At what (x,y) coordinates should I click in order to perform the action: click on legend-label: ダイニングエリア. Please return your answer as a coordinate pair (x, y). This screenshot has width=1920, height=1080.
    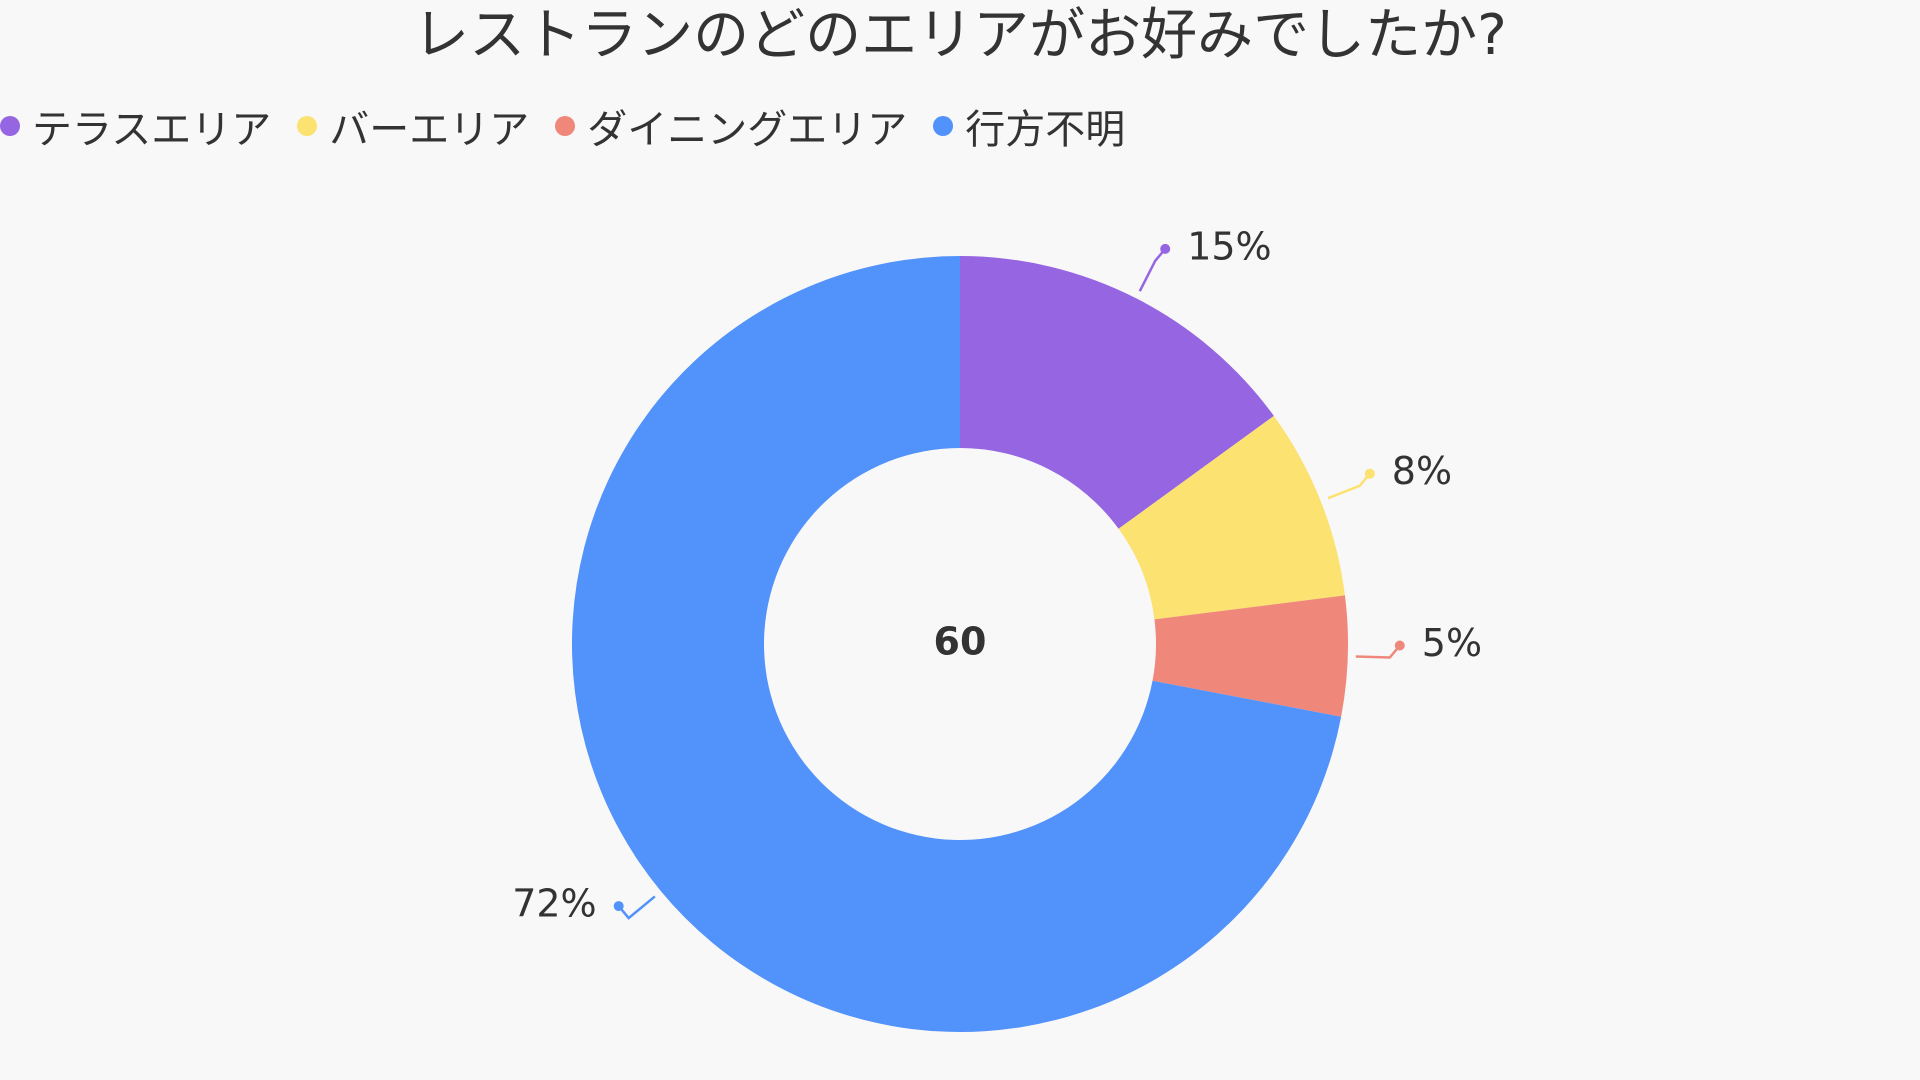
    Looking at the image, I should click on (747, 130).